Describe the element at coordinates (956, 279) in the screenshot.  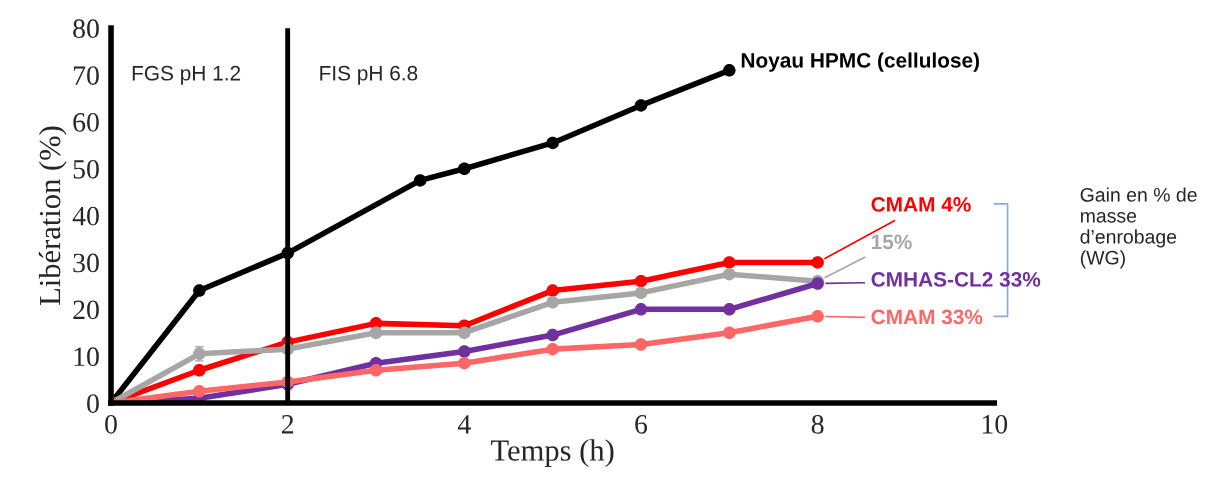
I see `legend-label: CMHAS-CL2 33%` at that location.